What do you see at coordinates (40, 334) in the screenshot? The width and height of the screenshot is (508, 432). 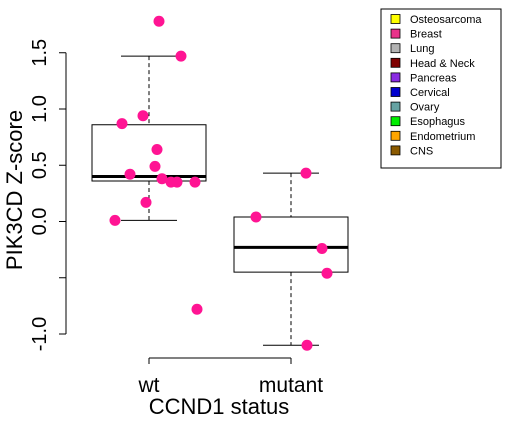 I see `y-tick-label: -1.0` at bounding box center [40, 334].